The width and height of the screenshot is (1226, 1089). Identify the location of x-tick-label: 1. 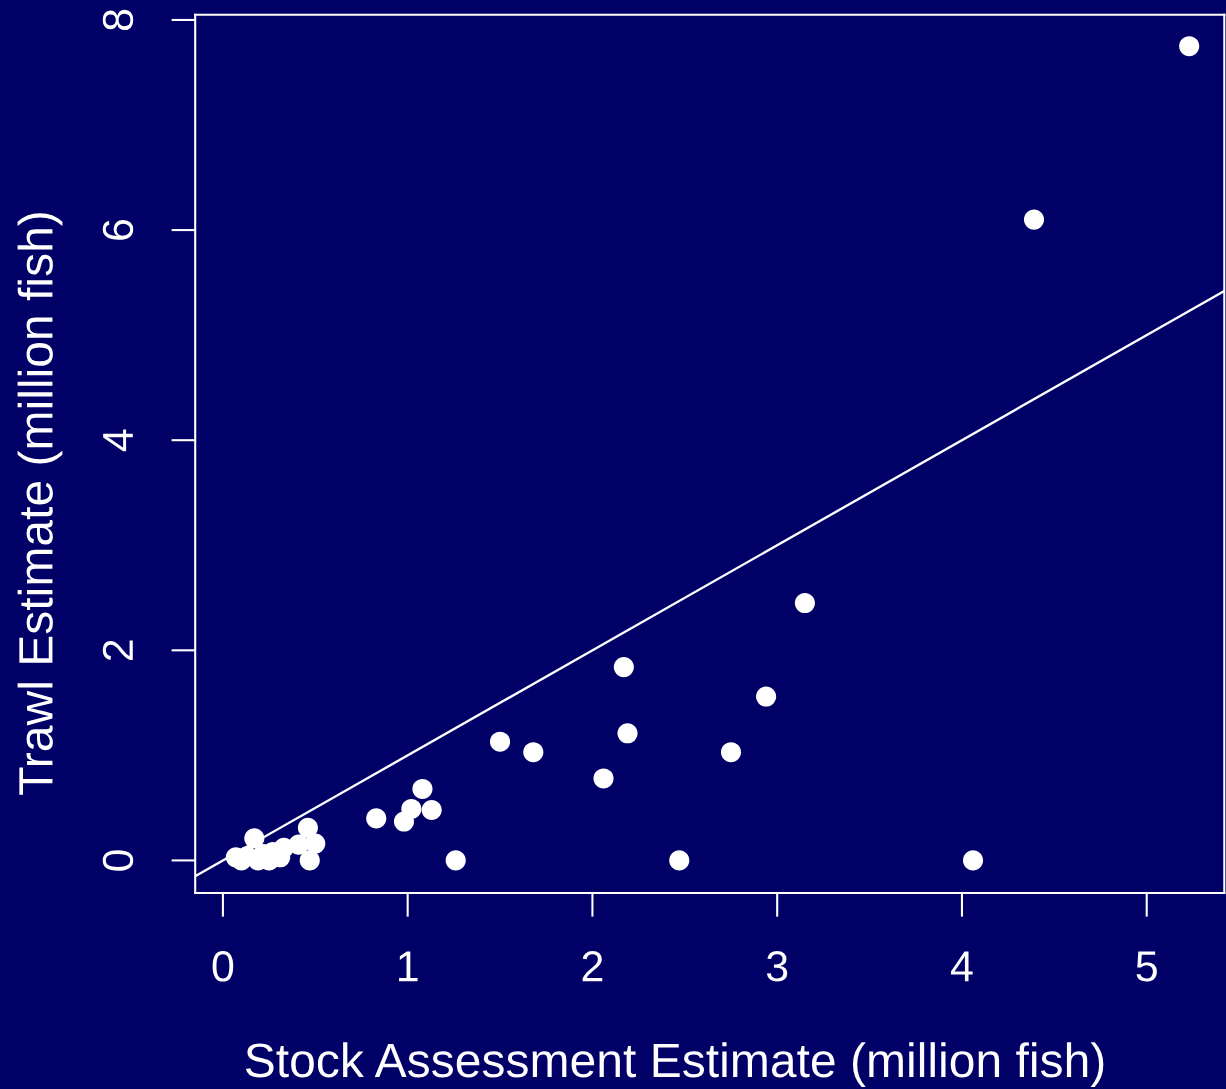
(408, 966).